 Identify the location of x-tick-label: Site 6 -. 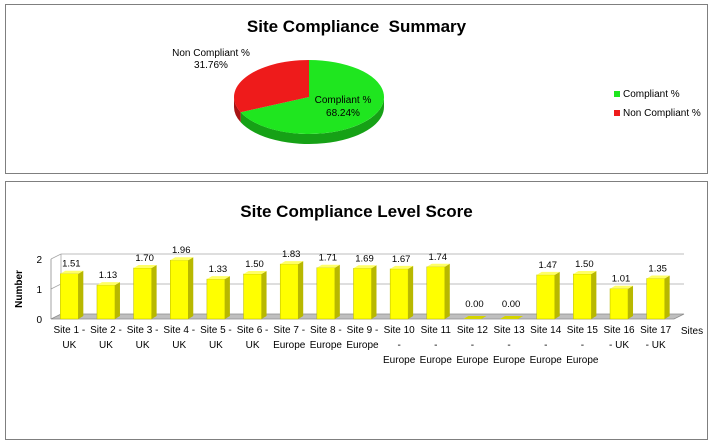
(253, 330).